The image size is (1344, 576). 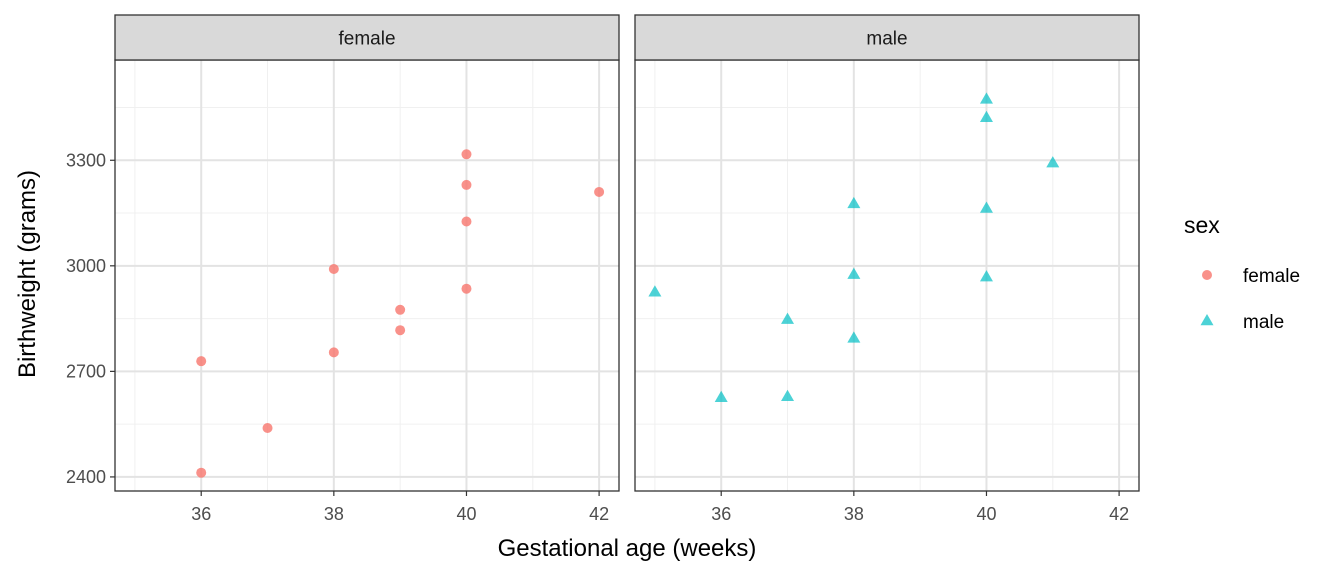 What do you see at coordinates (1202, 225) in the screenshot?
I see `legend-title: sex` at bounding box center [1202, 225].